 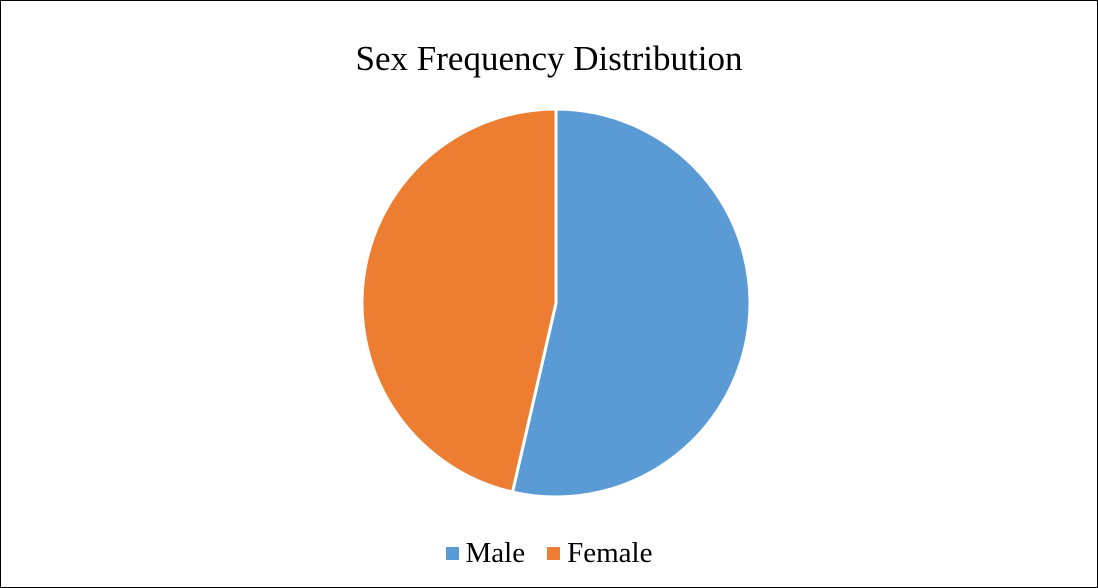 What do you see at coordinates (554, 553) in the screenshot?
I see `legend-swatch-female` at bounding box center [554, 553].